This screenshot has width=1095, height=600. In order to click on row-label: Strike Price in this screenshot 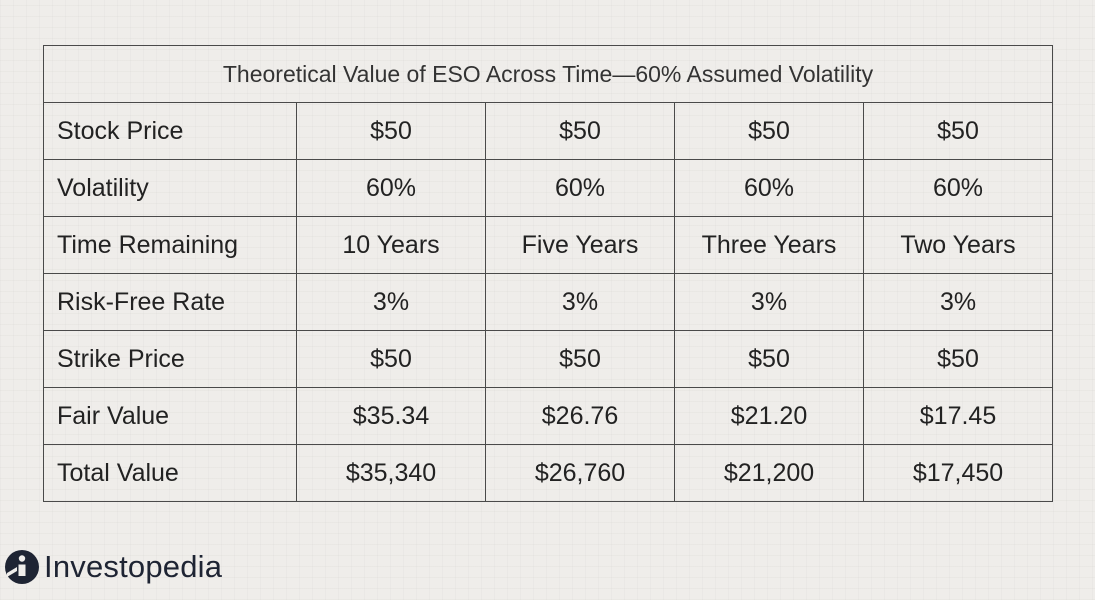, I will do `click(170, 359)`.